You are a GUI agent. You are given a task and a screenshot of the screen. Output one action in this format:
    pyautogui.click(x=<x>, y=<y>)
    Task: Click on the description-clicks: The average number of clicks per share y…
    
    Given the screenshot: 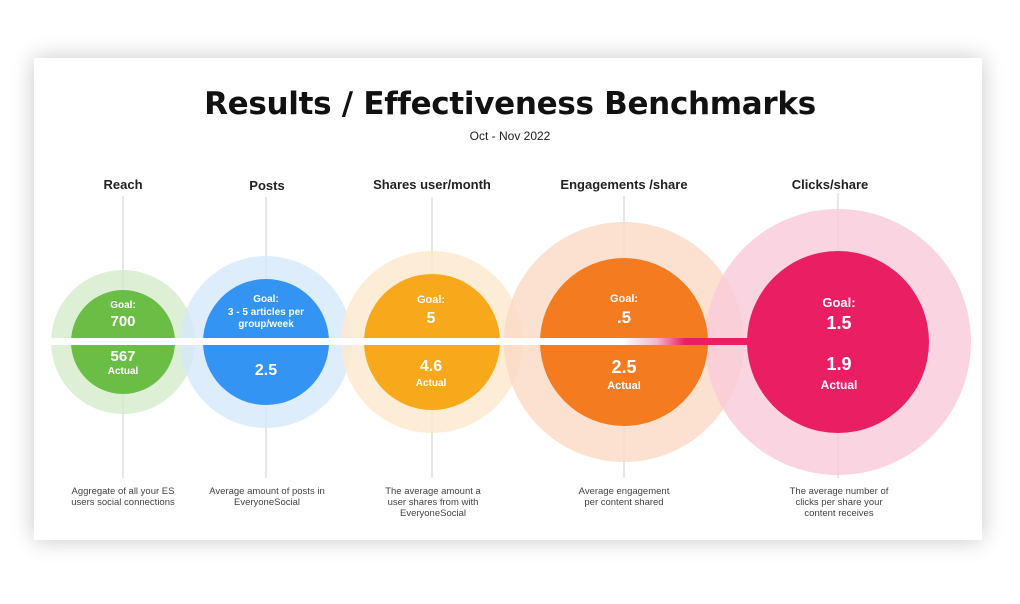 What is the action you would take?
    pyautogui.click(x=839, y=502)
    